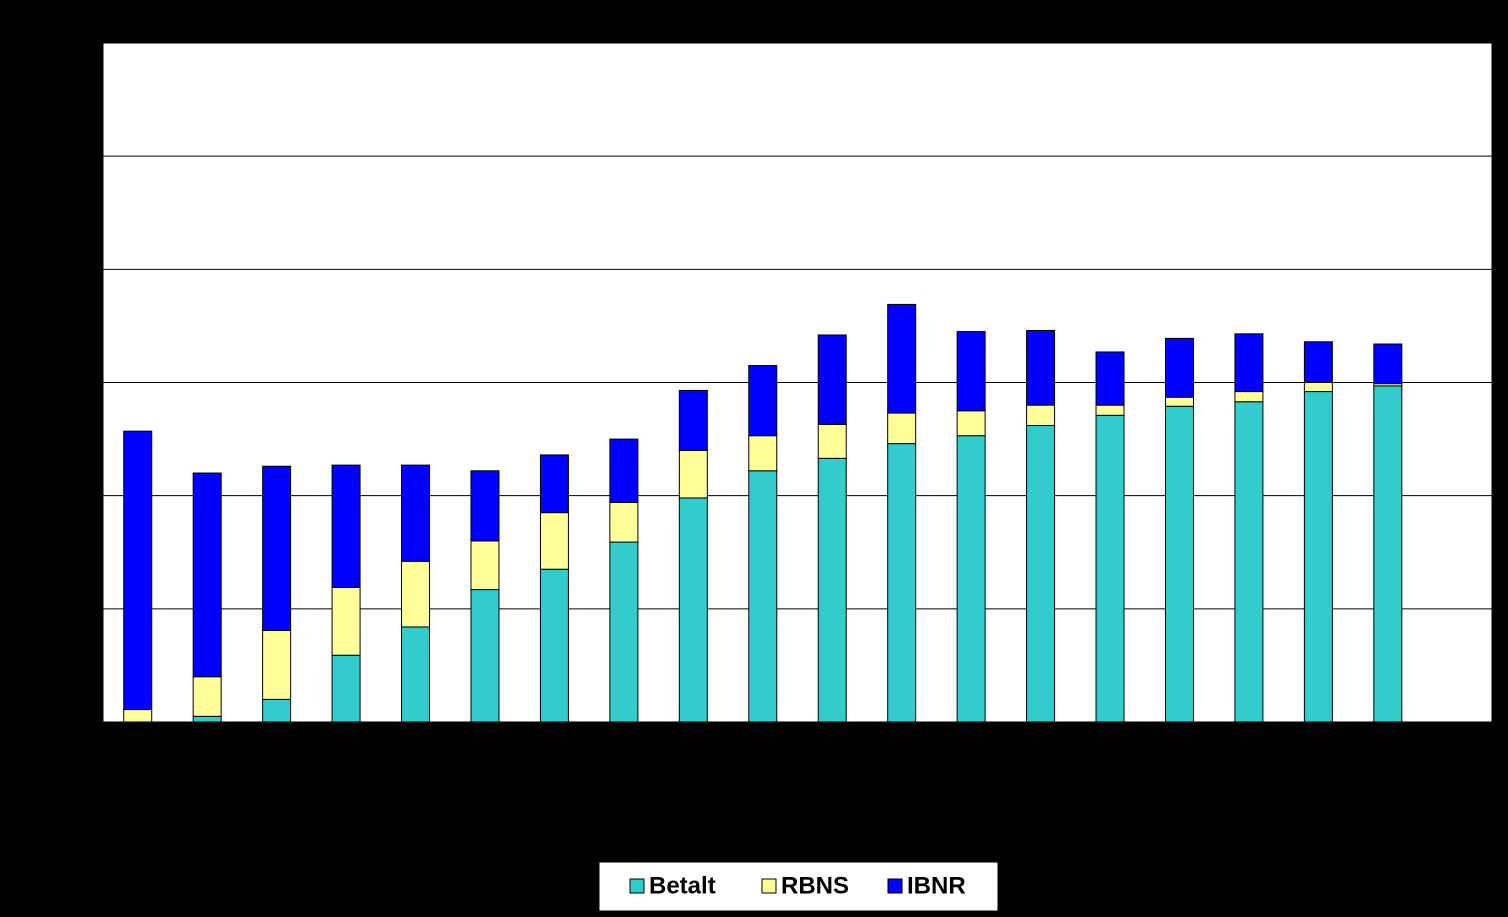 The image size is (1508, 917). I want to click on legend-label: RBNS, so click(815, 885).